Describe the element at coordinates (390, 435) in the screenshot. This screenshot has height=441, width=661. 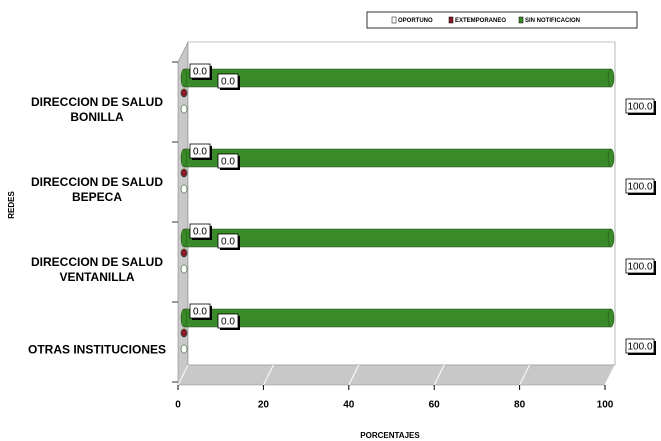
I see `x-axis-title: PORCENTAJES` at that location.